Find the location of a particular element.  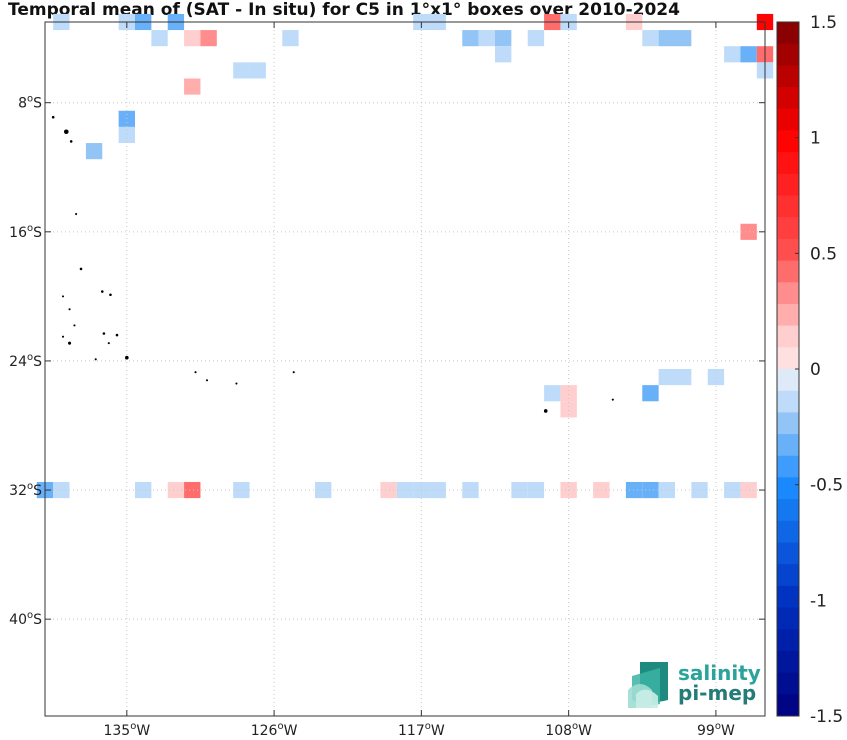

logo-mark-icon is located at coordinates (648, 685).